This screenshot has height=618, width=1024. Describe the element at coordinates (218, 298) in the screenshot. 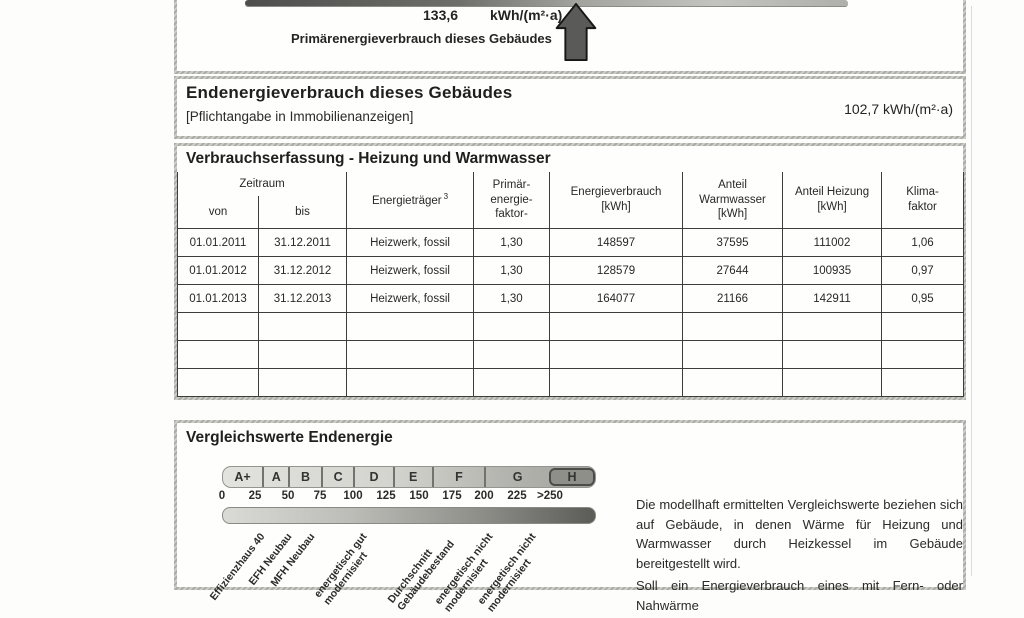

I see `table-cell: 01.01.2013` at that location.